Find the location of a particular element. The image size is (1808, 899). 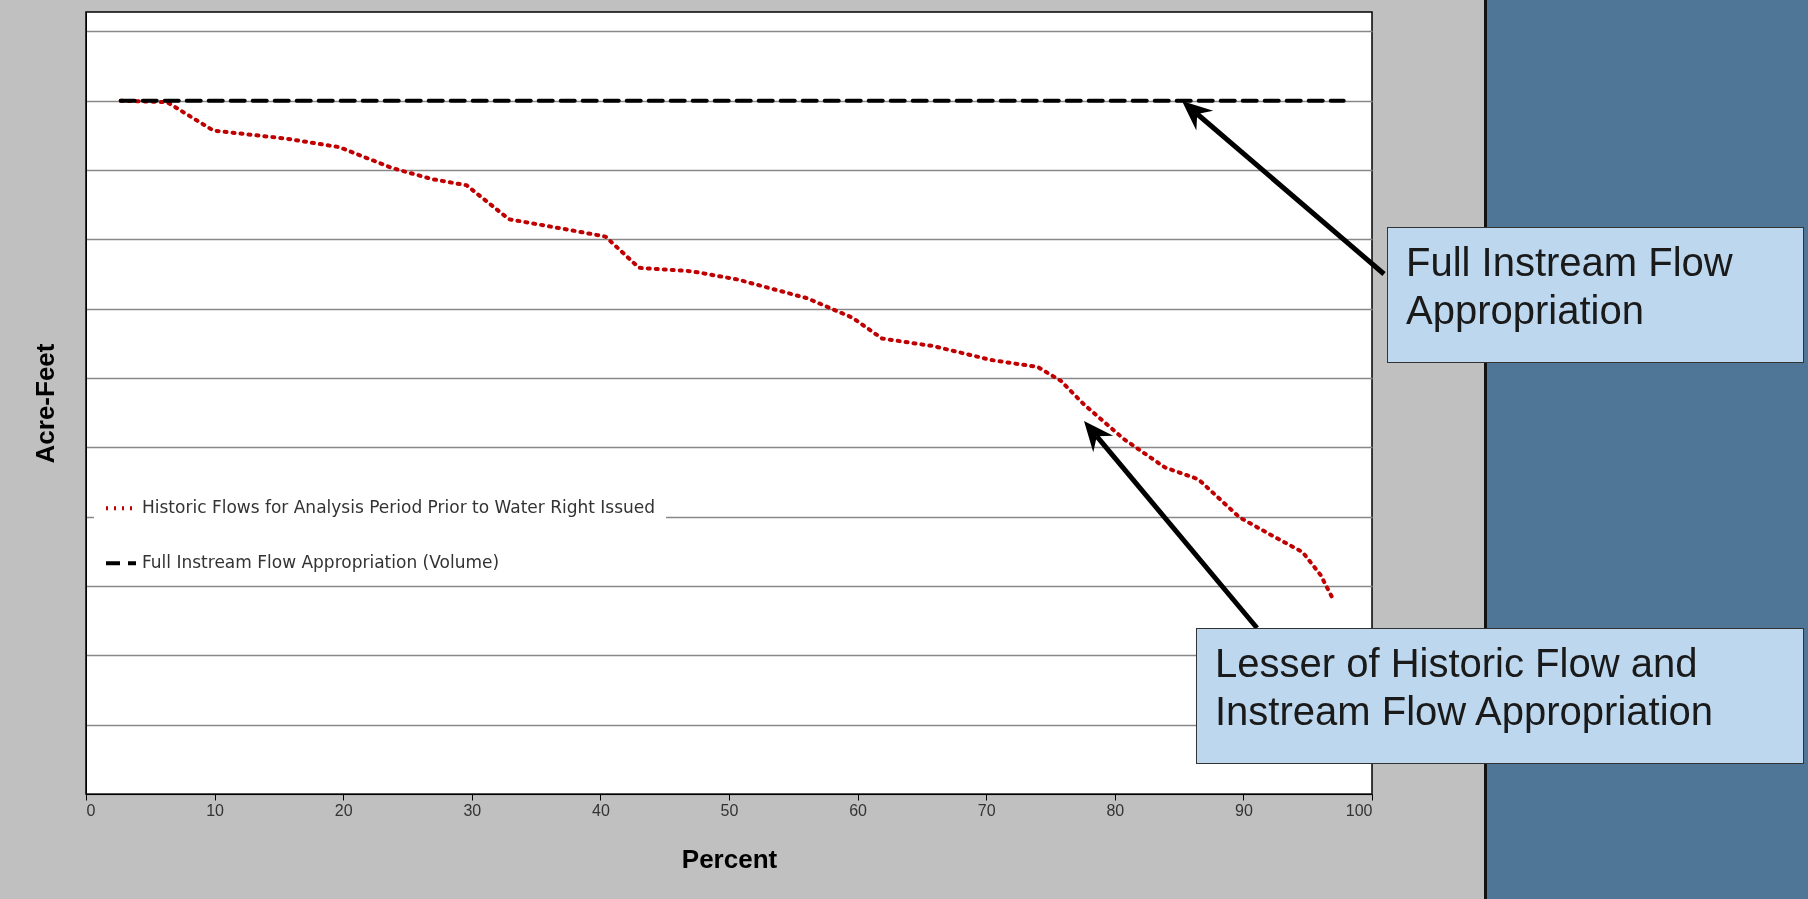

text: Full Instream Flow Appropriation is located at coordinates (1595, 295).